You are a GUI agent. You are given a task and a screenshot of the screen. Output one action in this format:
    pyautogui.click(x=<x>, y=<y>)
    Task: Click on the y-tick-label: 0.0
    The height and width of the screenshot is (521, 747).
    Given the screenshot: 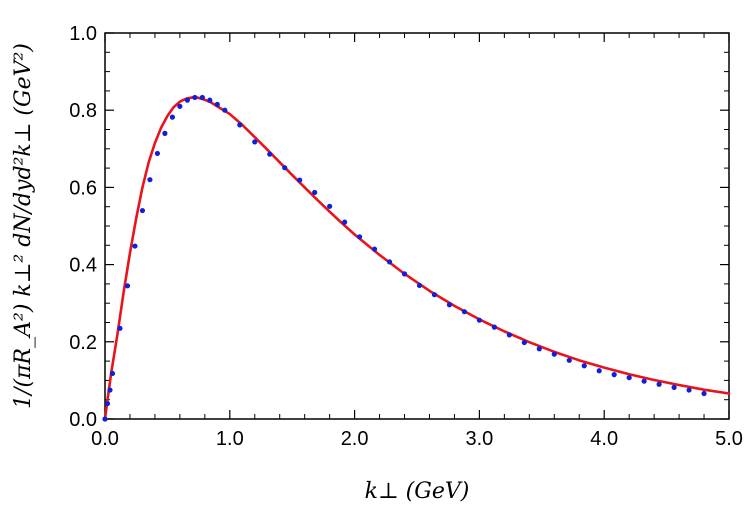 What is the action you would take?
    pyautogui.click(x=83, y=420)
    